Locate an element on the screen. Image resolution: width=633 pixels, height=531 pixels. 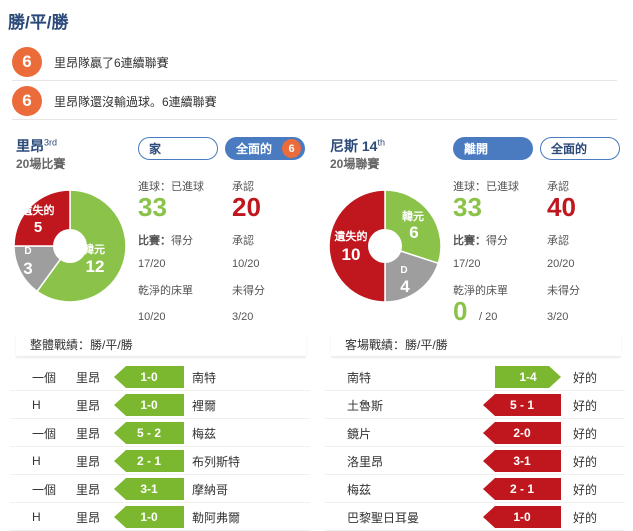
clean-sheet-label: 乾淨的床單 is located at coordinates (480, 291).